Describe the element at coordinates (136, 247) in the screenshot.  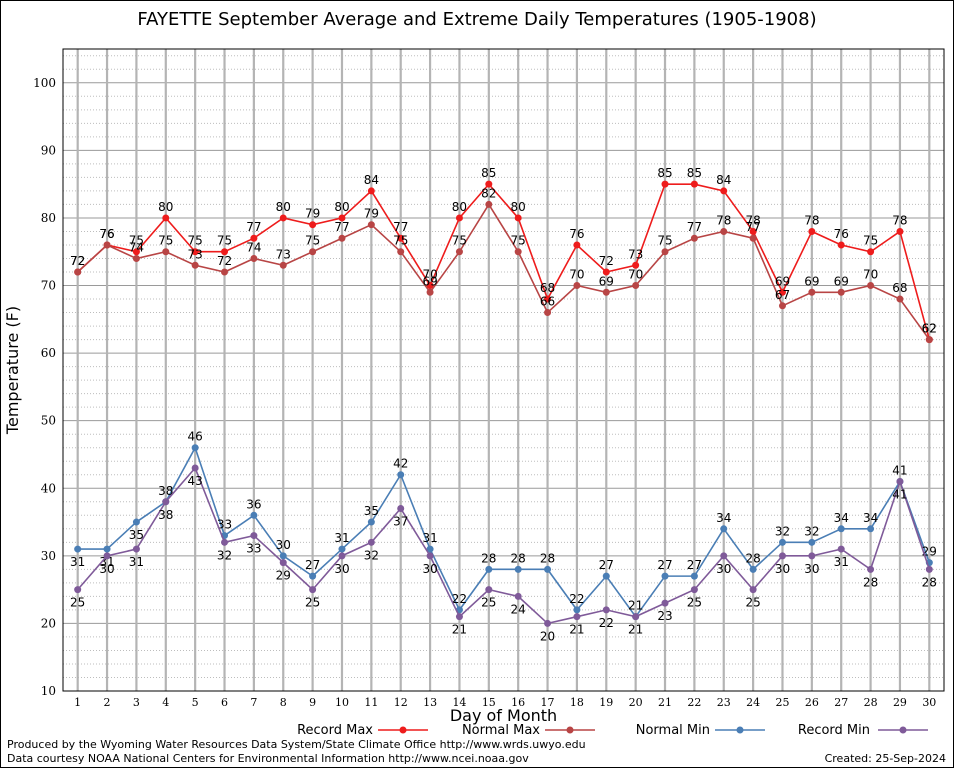
I see `data-label: 74` at that location.